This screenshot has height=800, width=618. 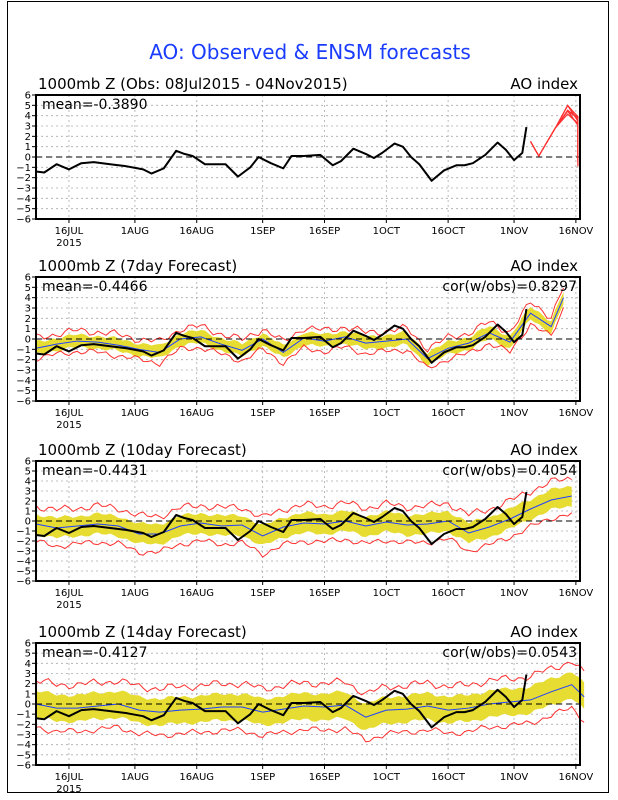 I want to click on mean-annotation: mean=-0.3890, so click(x=94, y=105).